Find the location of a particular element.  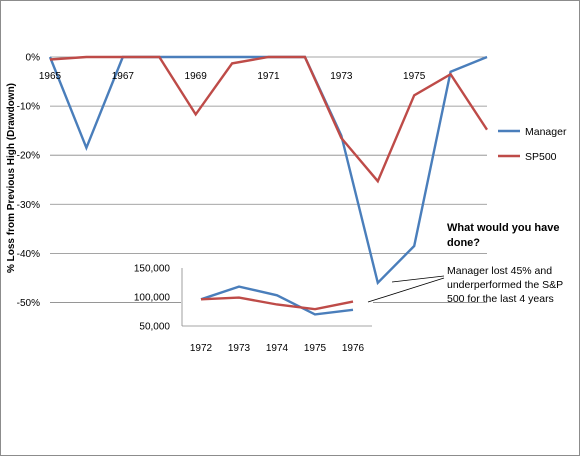

inset-y-tick-label: 100,000 is located at coordinates (152, 298).